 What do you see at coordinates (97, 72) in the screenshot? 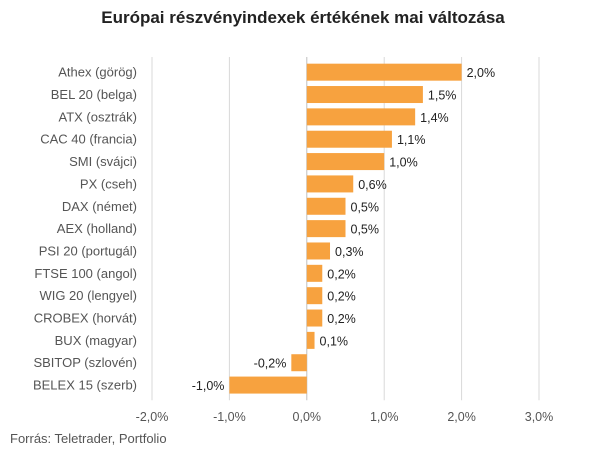
I see `category-label: Athex (görög)` at bounding box center [97, 72].